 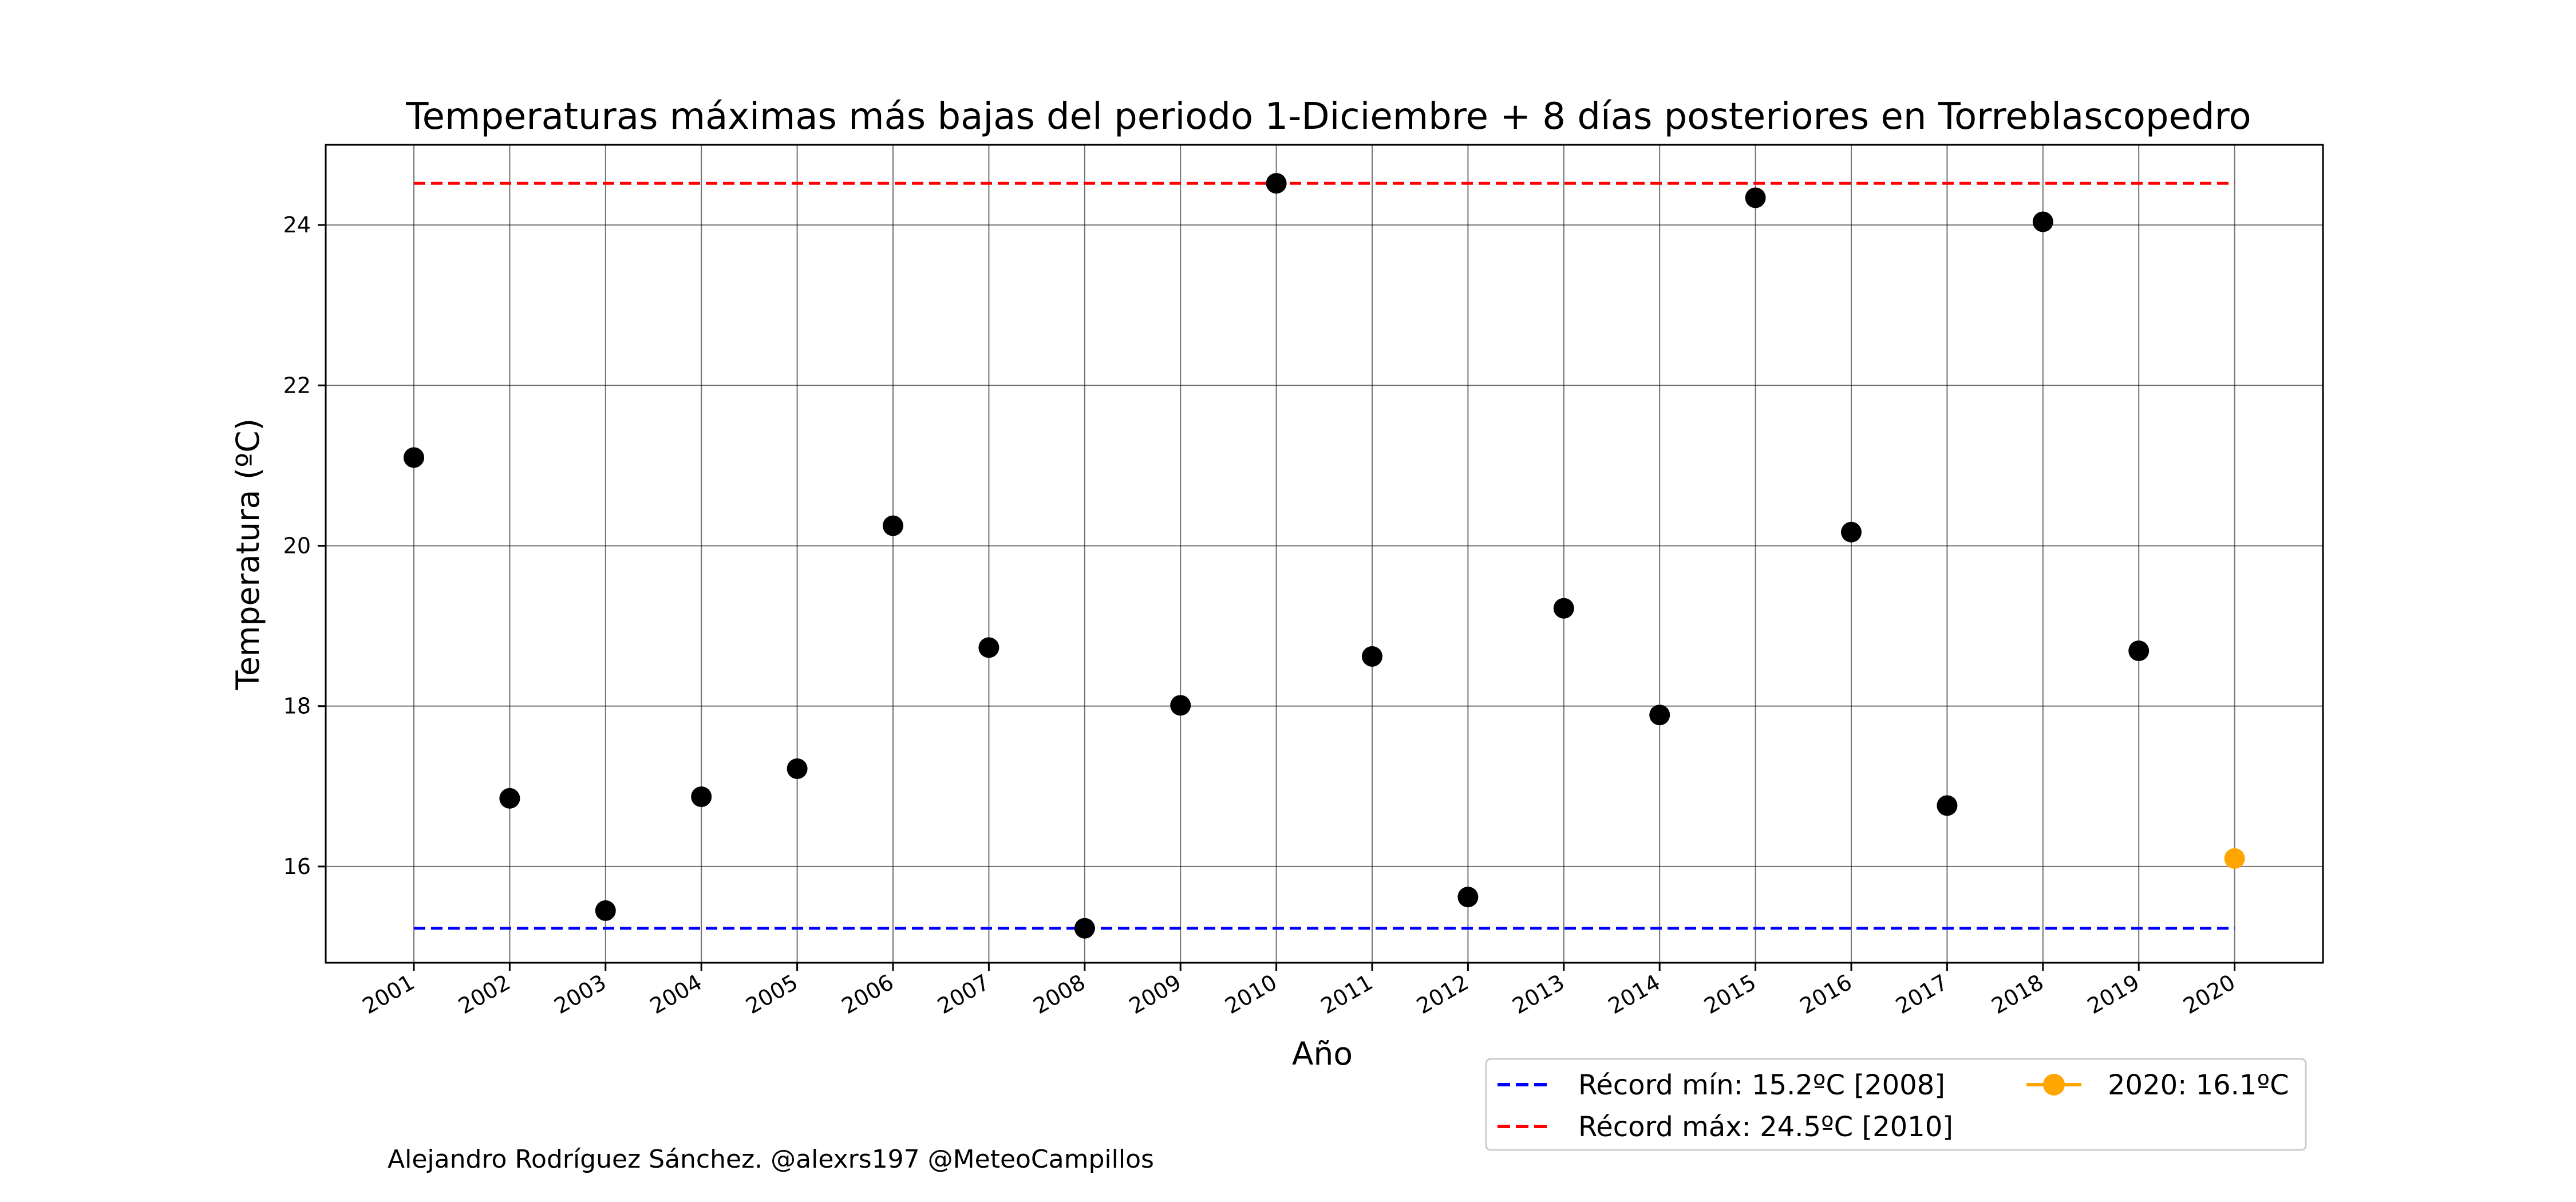 I want to click on x-tick-label: 2011, so click(x=1347, y=995).